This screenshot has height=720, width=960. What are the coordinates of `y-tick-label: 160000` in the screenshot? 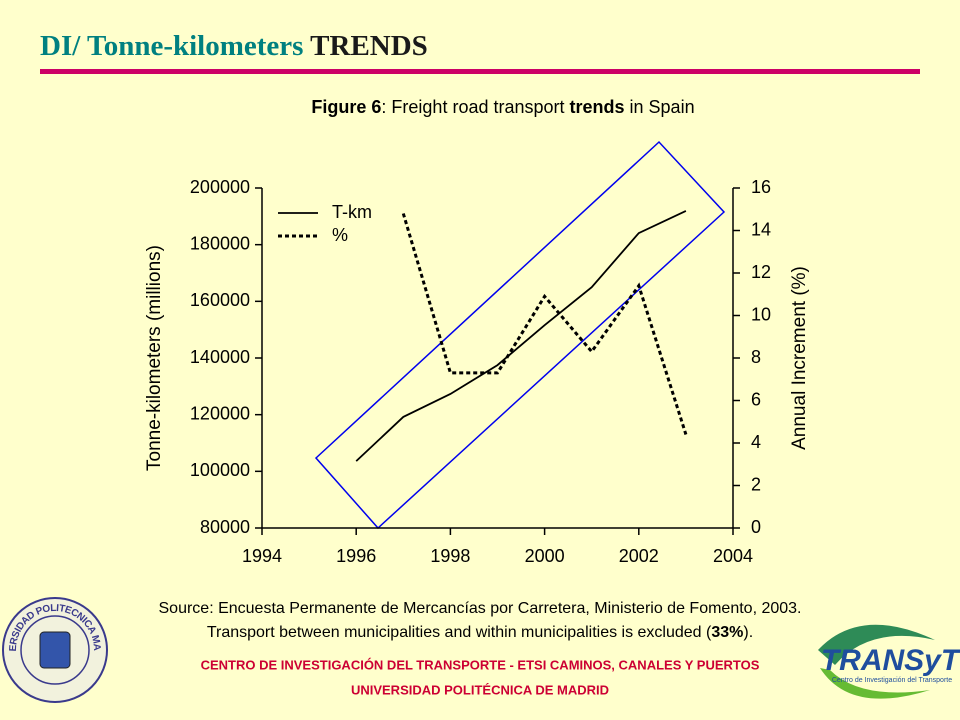 It's located at (220, 300).